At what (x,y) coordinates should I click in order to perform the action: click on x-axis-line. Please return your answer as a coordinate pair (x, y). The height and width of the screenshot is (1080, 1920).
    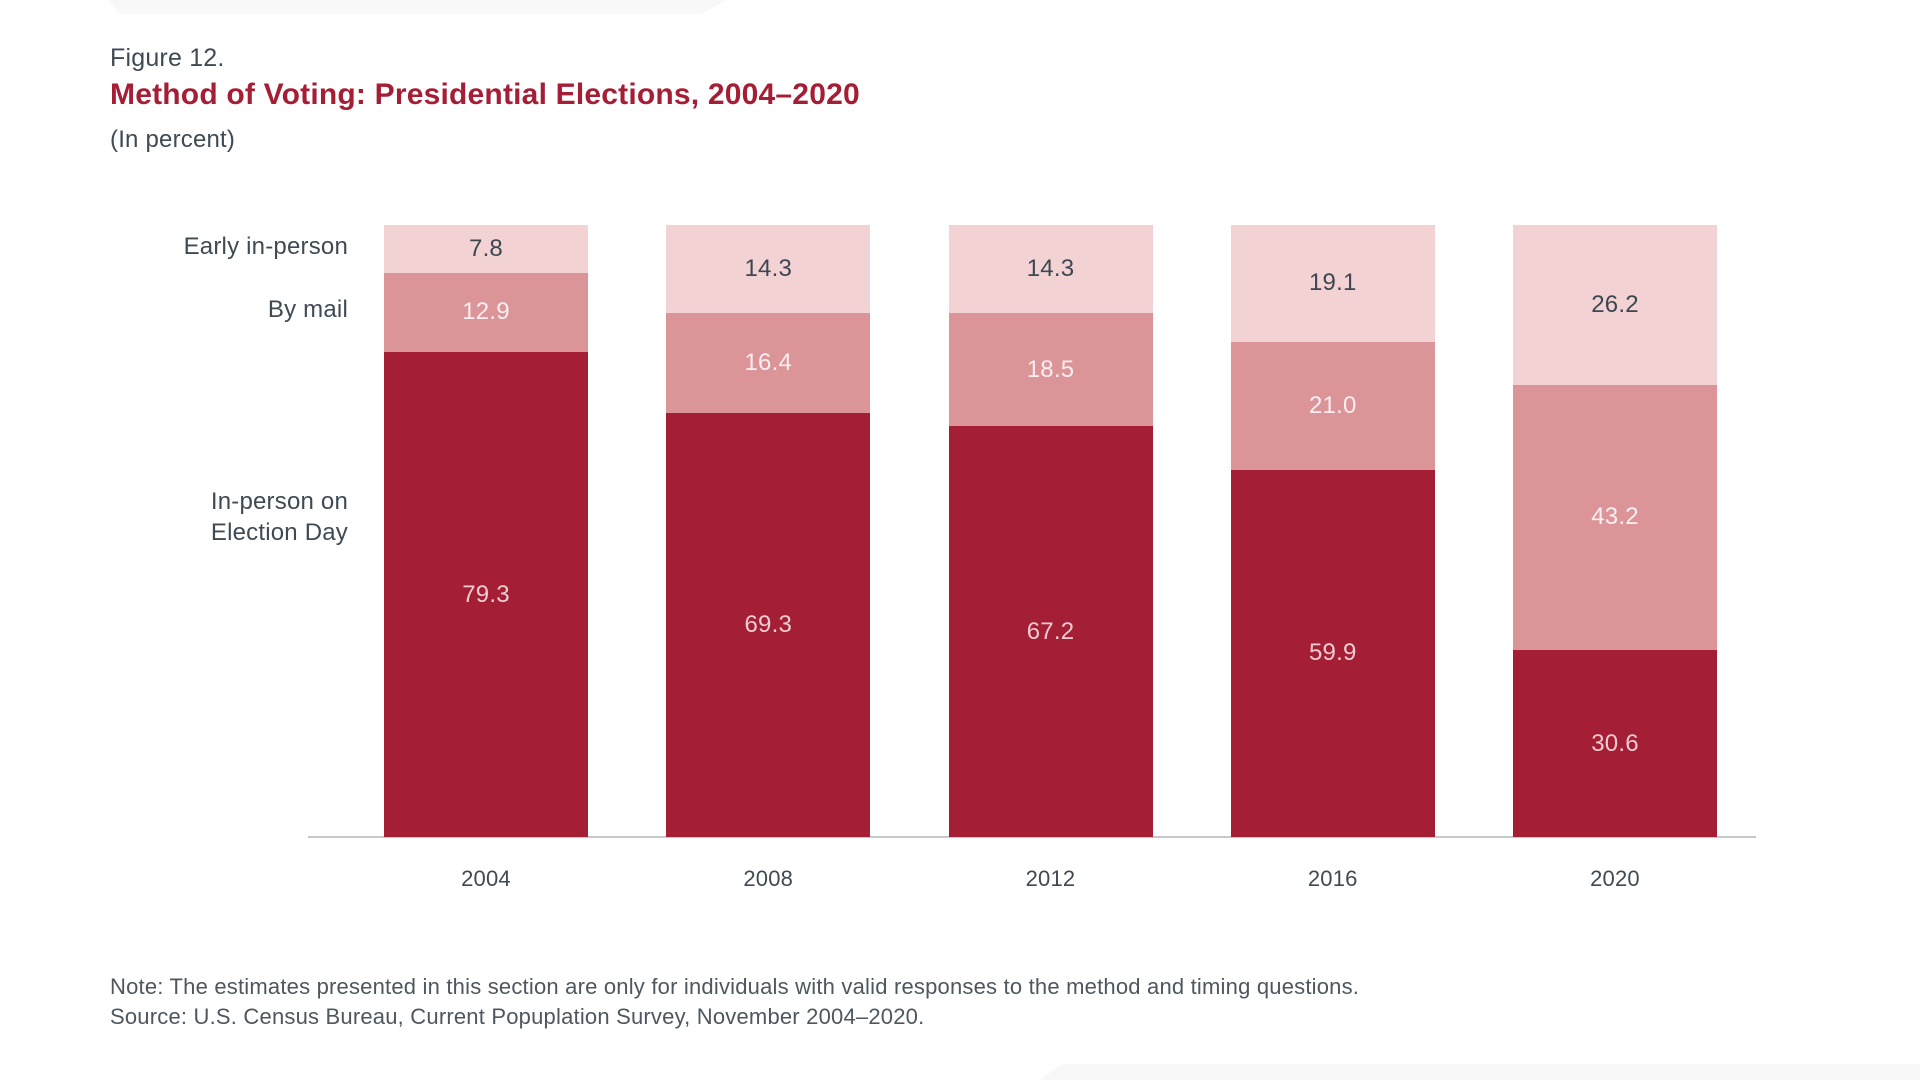
    Looking at the image, I should click on (1032, 837).